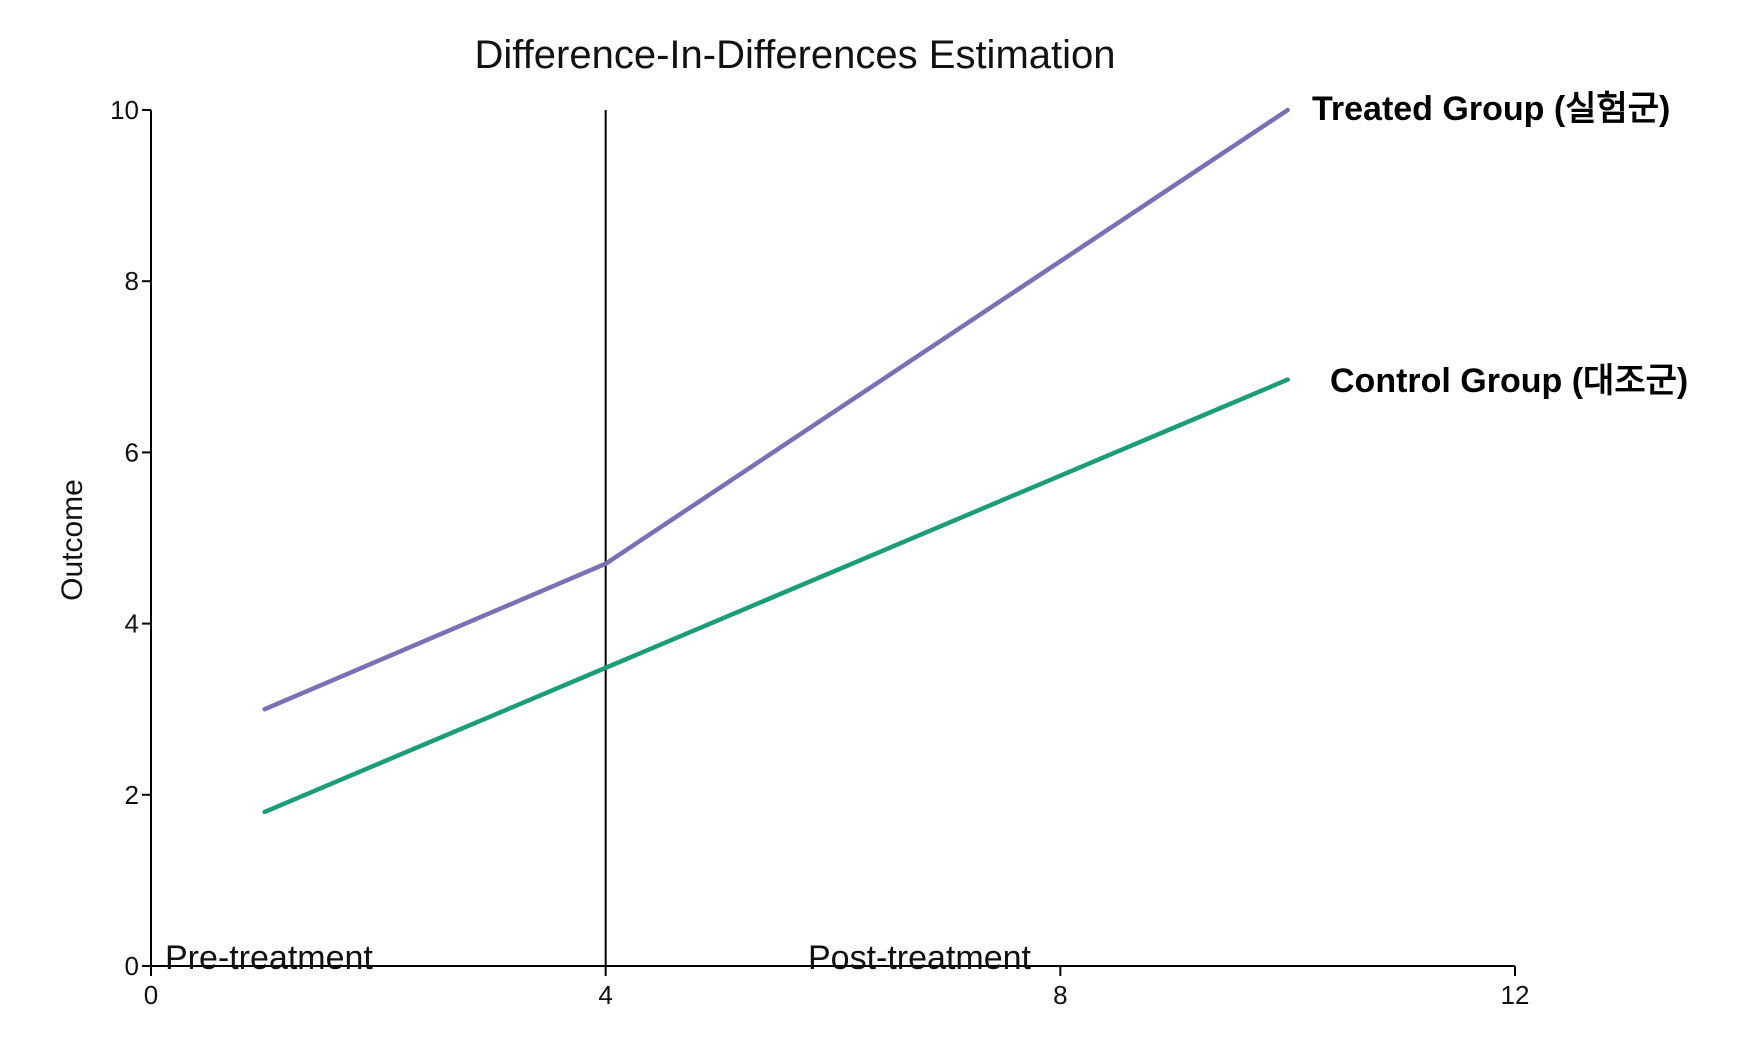 The height and width of the screenshot is (1051, 1751). What do you see at coordinates (132, 966) in the screenshot?
I see `y-tick-label: 0` at bounding box center [132, 966].